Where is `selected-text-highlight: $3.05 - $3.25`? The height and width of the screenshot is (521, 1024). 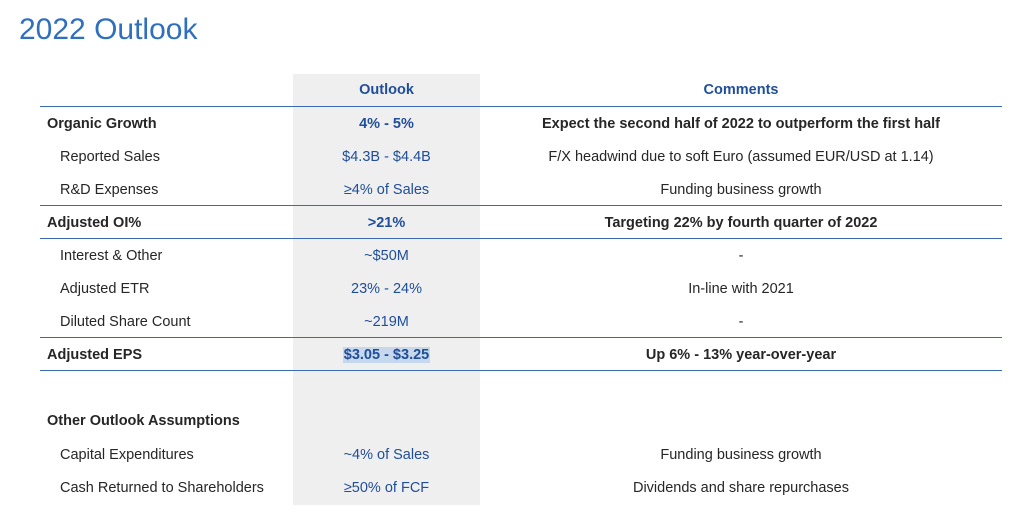 selected-text-highlight: $3.05 - $3.25 is located at coordinates (386, 355).